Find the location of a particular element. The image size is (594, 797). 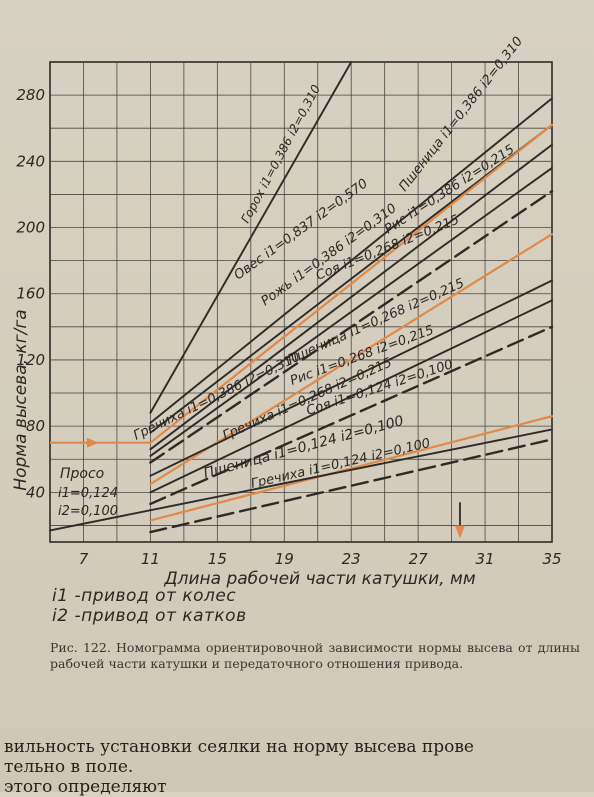

line-label-14: Просо is located at coordinates (82, 474).